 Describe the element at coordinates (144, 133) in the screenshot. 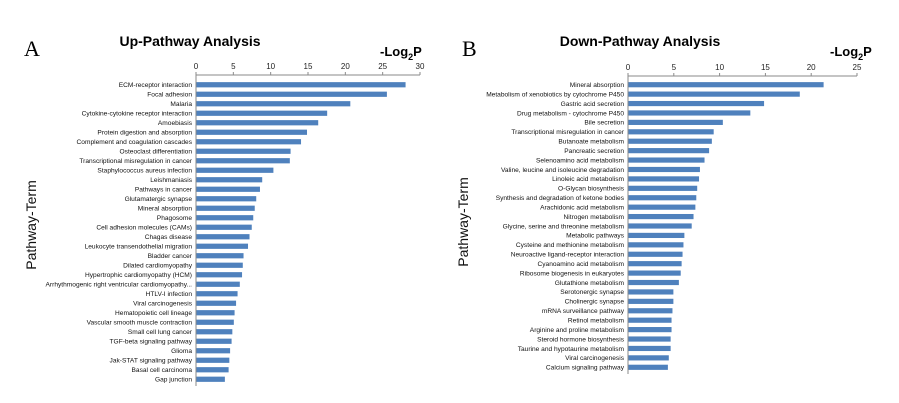

I see `panel-a-category-label: Protein digestion and absorption` at that location.